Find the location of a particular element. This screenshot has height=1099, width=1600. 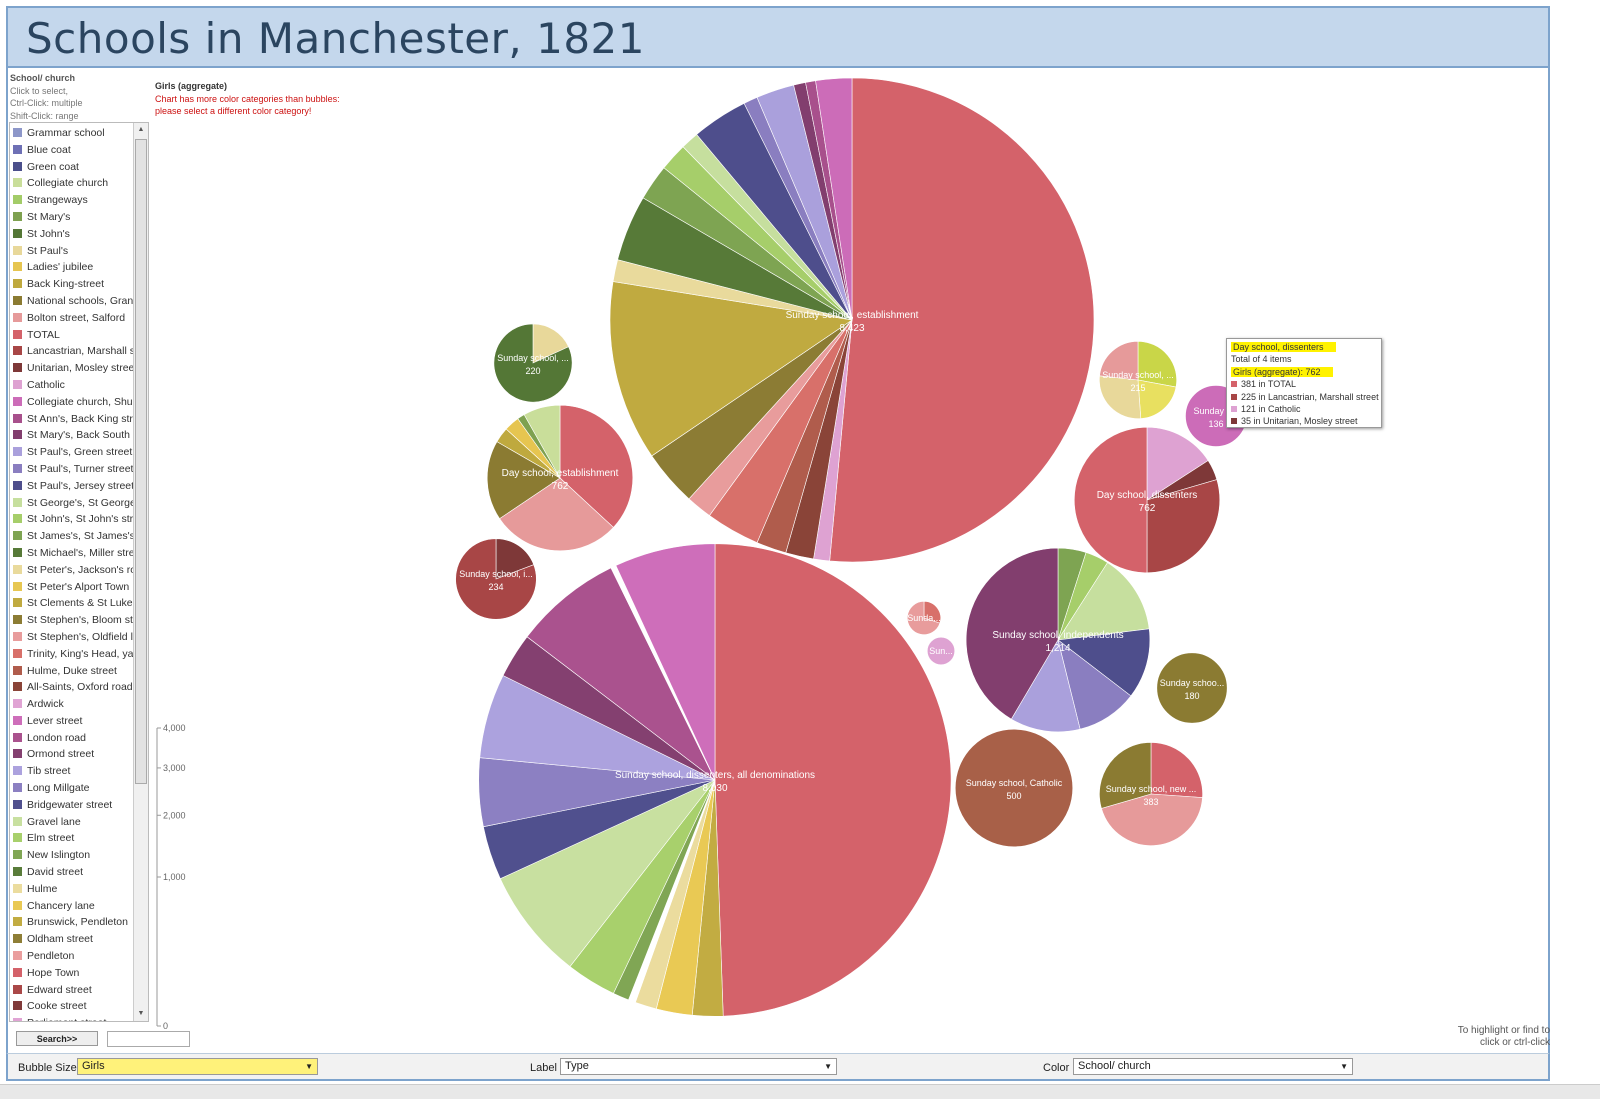

bubble: Sunday school, establishment 8,423 is located at coordinates (852, 320).